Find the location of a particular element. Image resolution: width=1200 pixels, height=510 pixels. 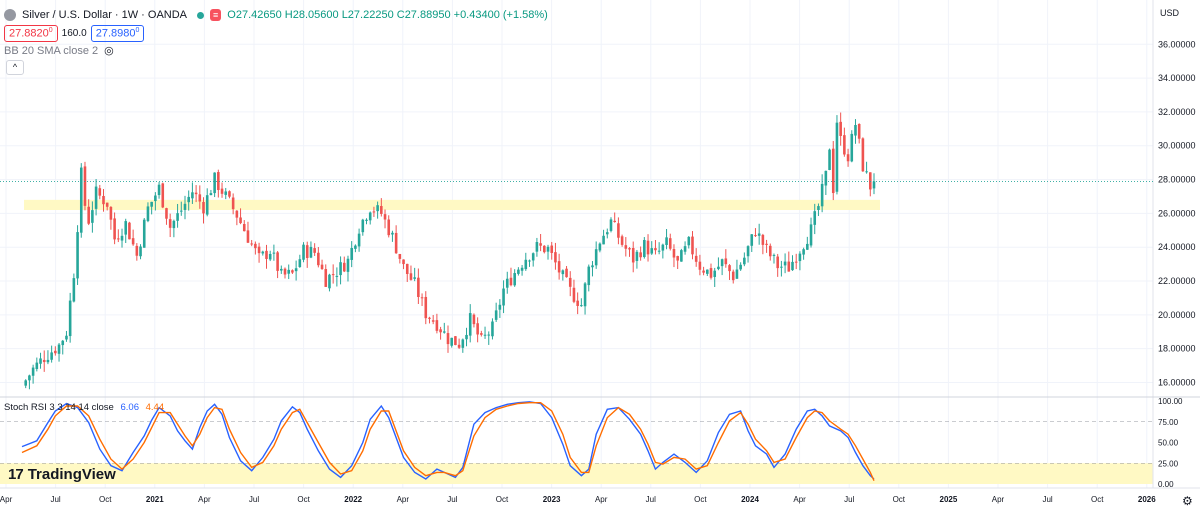

sell-button: 27.88200 is located at coordinates (31, 33).